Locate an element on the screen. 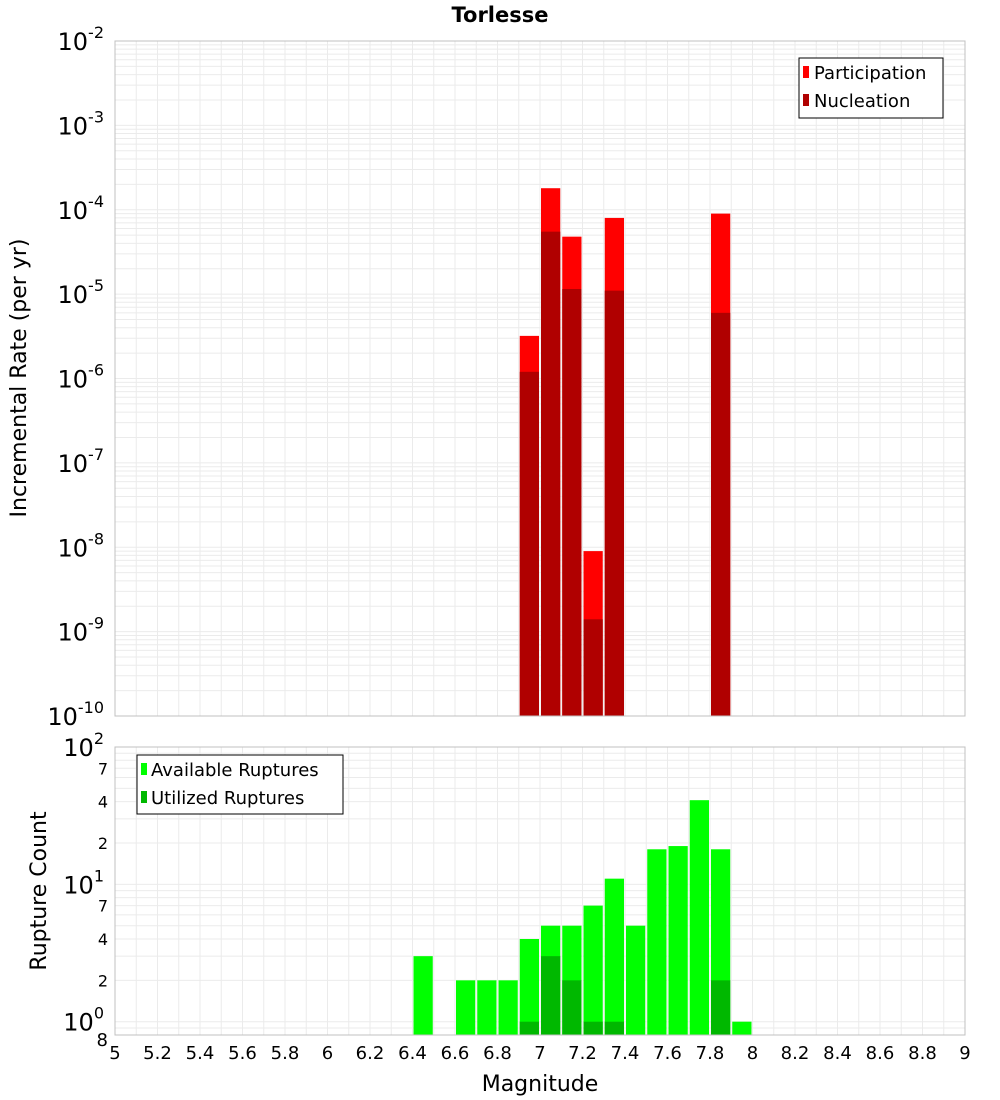 The height and width of the screenshot is (1100, 1000). x-tick-label: 5.2 is located at coordinates (157, 1053).